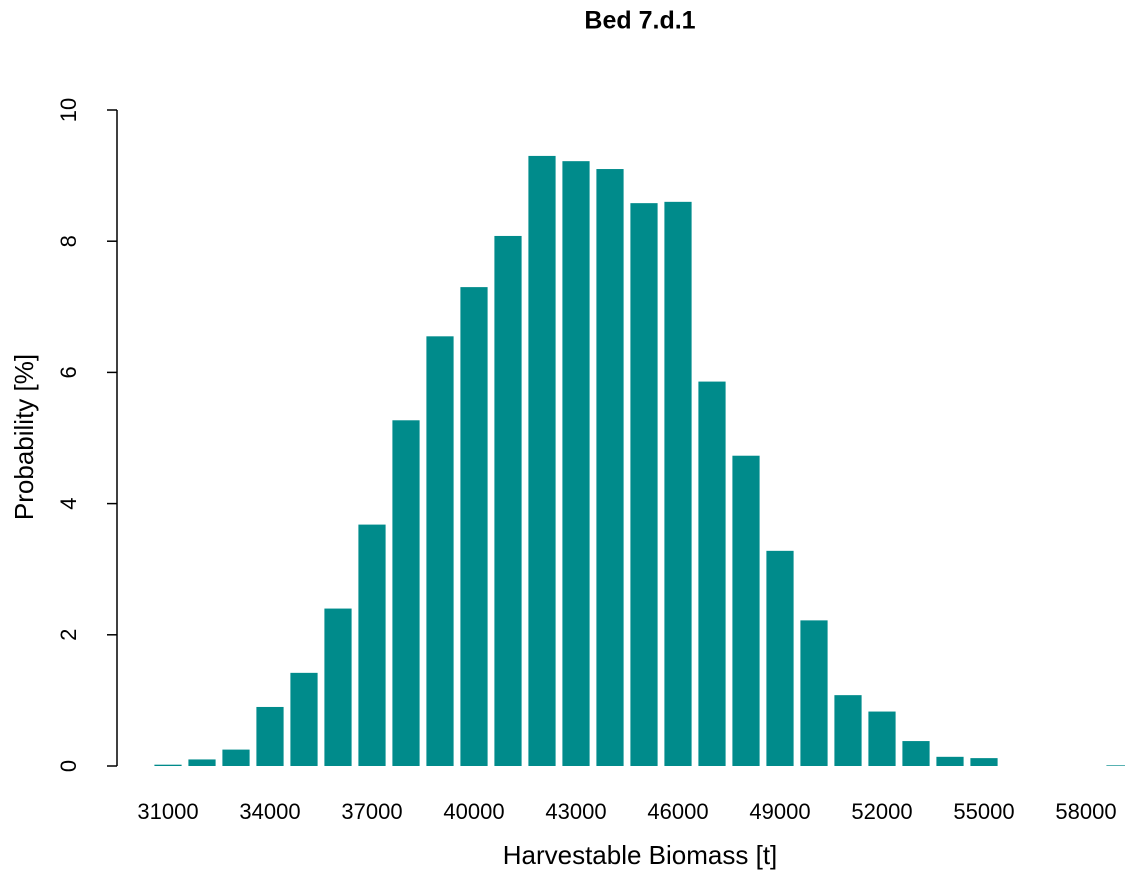 The height and width of the screenshot is (874, 1125). I want to click on x-tick-label: 49000, so click(779, 811).